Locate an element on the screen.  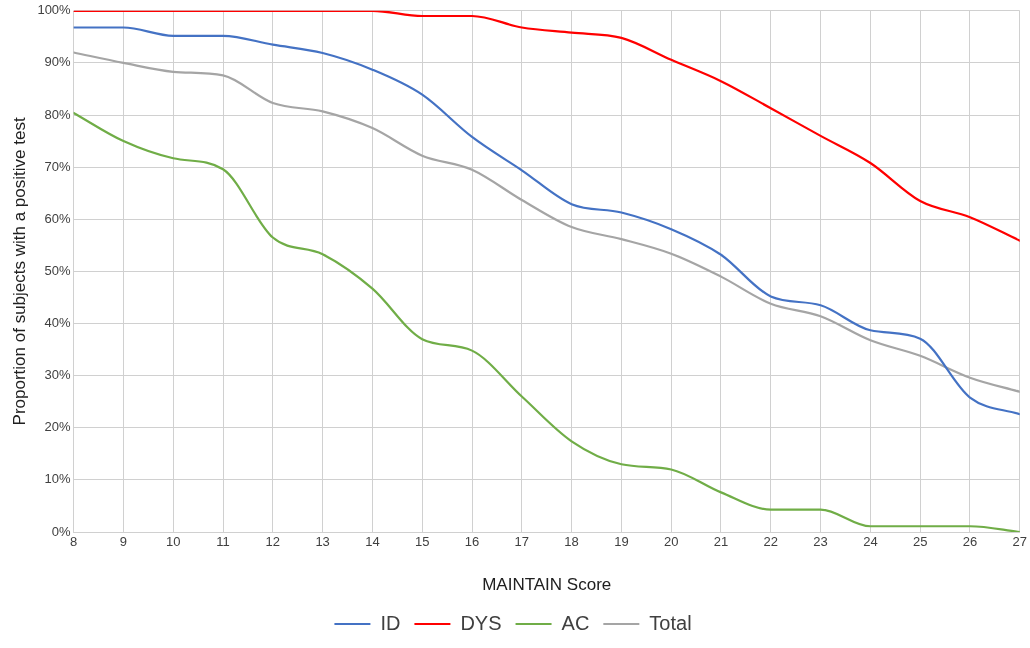
x-tick-label: 24 is located at coordinates (870, 542).